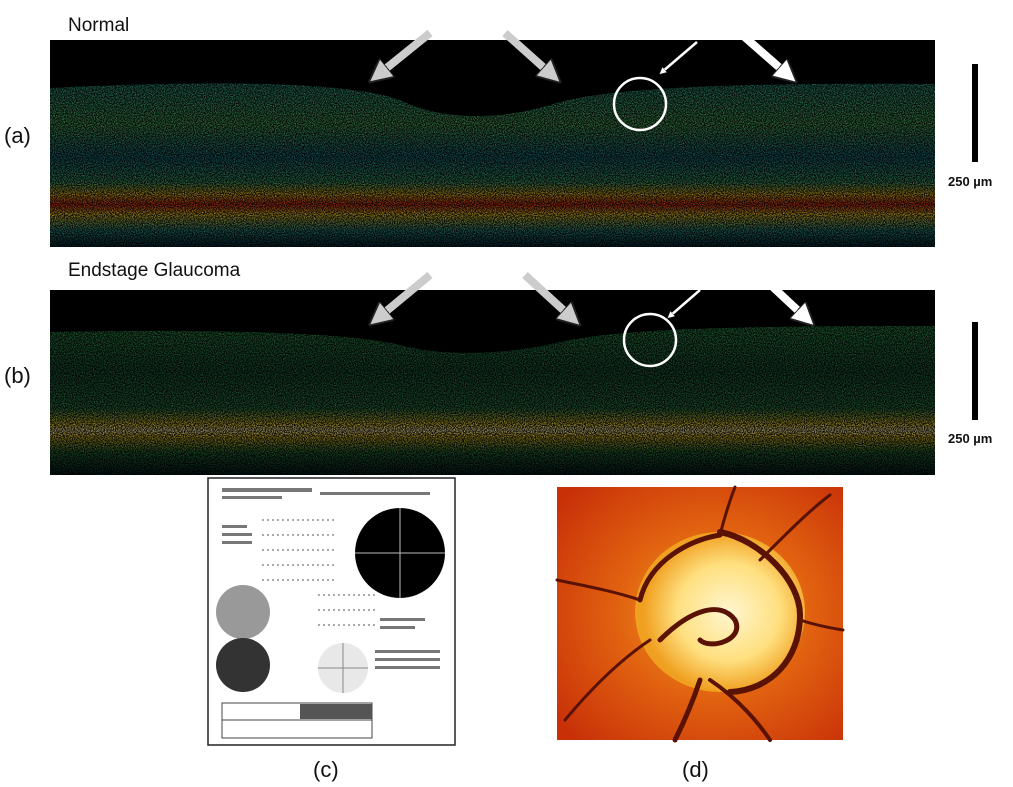 This screenshot has height=787, width=1013. Describe the element at coordinates (326, 769) in the screenshot. I see `panel-label: (c)` at that location.